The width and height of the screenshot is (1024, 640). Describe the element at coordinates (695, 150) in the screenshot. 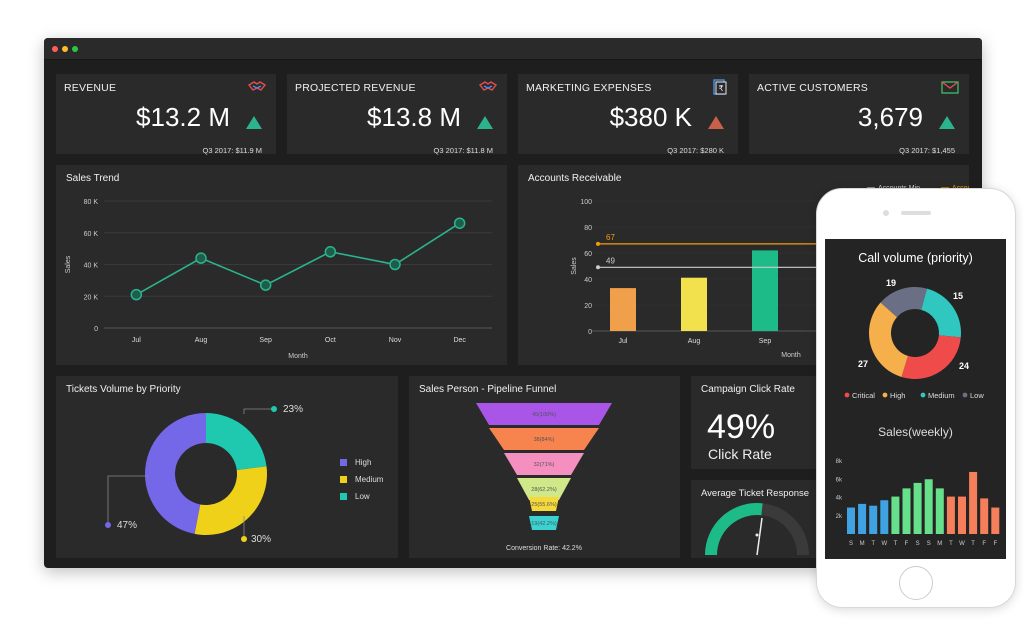

I see `kpi-previous: Q3 2017: $280 K` at that location.